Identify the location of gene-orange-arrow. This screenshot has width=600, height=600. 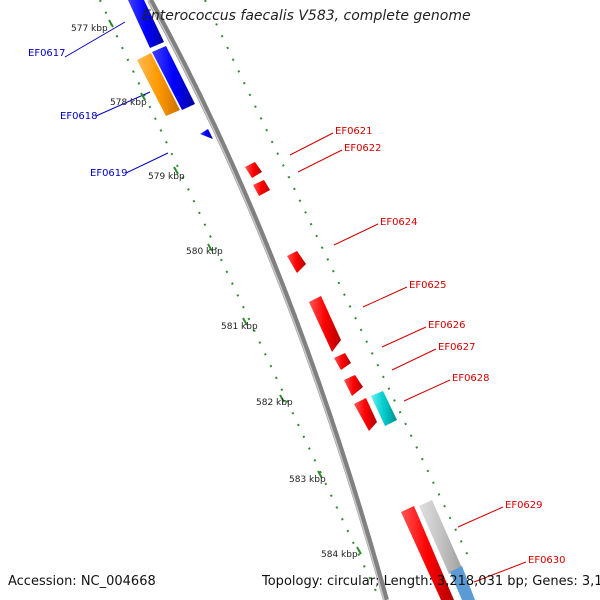
(158, 84).